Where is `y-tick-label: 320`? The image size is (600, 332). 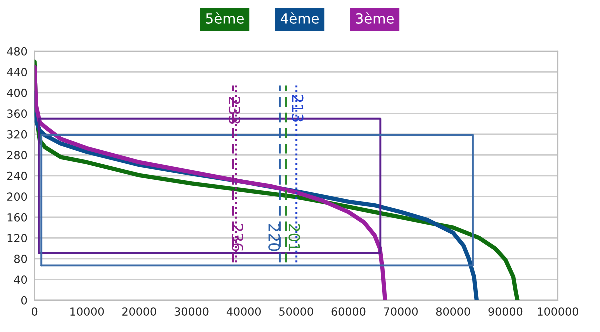 y-tick-label: 320 is located at coordinates (17, 134).